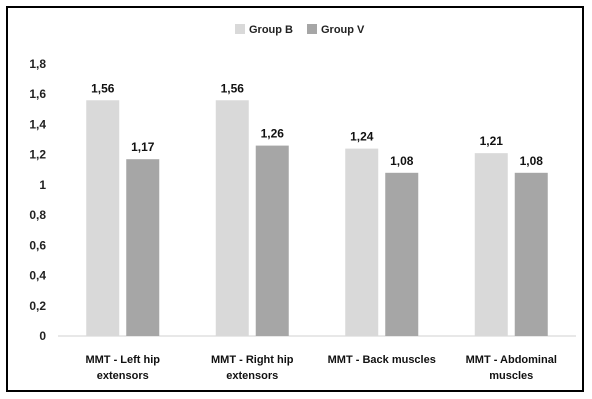 This screenshot has height=399, width=592. What do you see at coordinates (37, 306) in the screenshot?
I see `y-tick-label: 0,2` at bounding box center [37, 306].